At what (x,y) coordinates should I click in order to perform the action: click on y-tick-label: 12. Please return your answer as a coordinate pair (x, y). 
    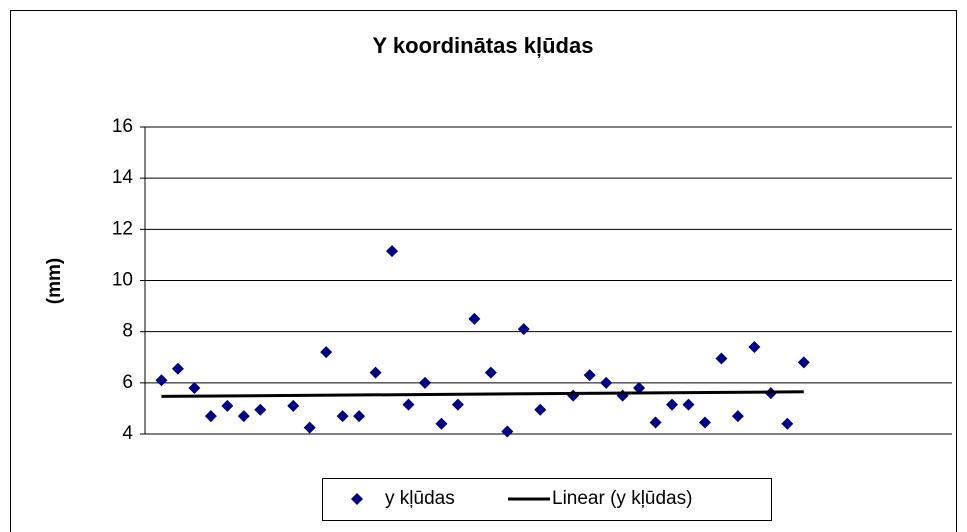
    Looking at the image, I should click on (122, 228).